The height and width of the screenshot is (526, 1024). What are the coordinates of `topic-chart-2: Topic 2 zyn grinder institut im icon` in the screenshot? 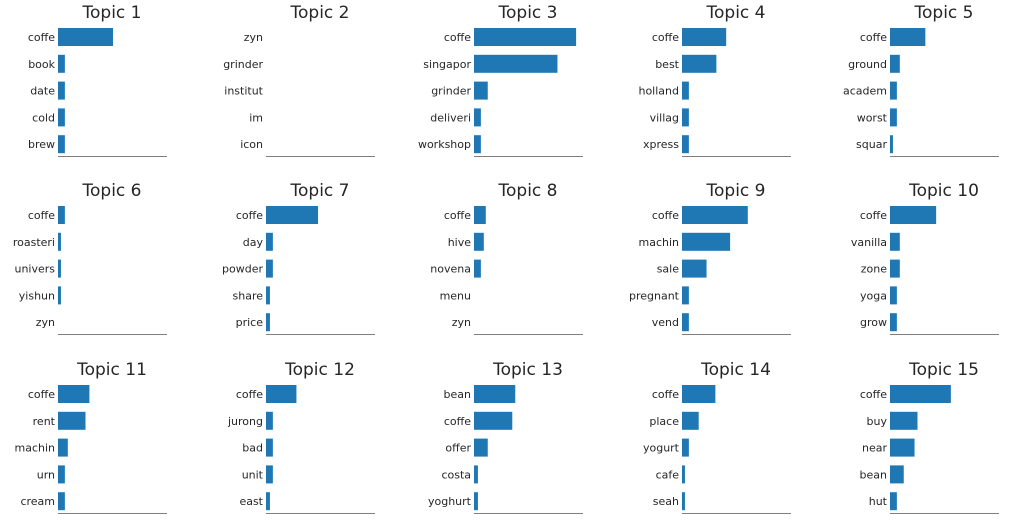 It's located at (299, 80).